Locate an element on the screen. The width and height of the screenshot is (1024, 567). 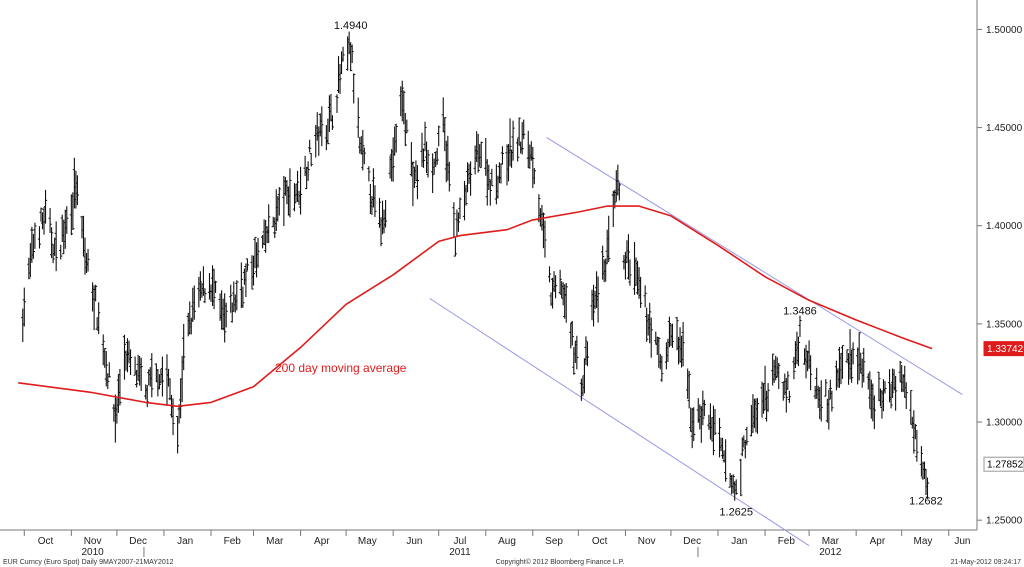
x-tick-label: Feb is located at coordinates (233, 541).